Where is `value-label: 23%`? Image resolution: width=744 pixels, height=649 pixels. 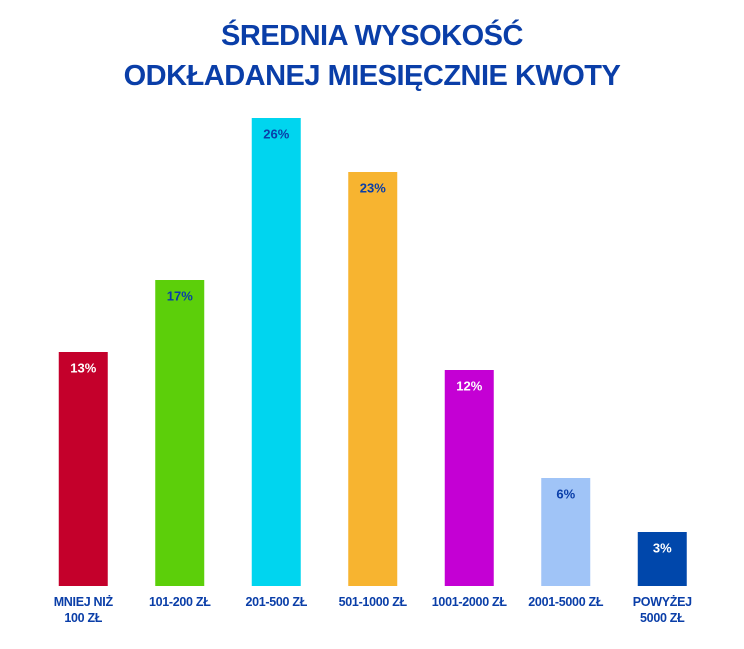
value-label: 23% is located at coordinates (373, 187).